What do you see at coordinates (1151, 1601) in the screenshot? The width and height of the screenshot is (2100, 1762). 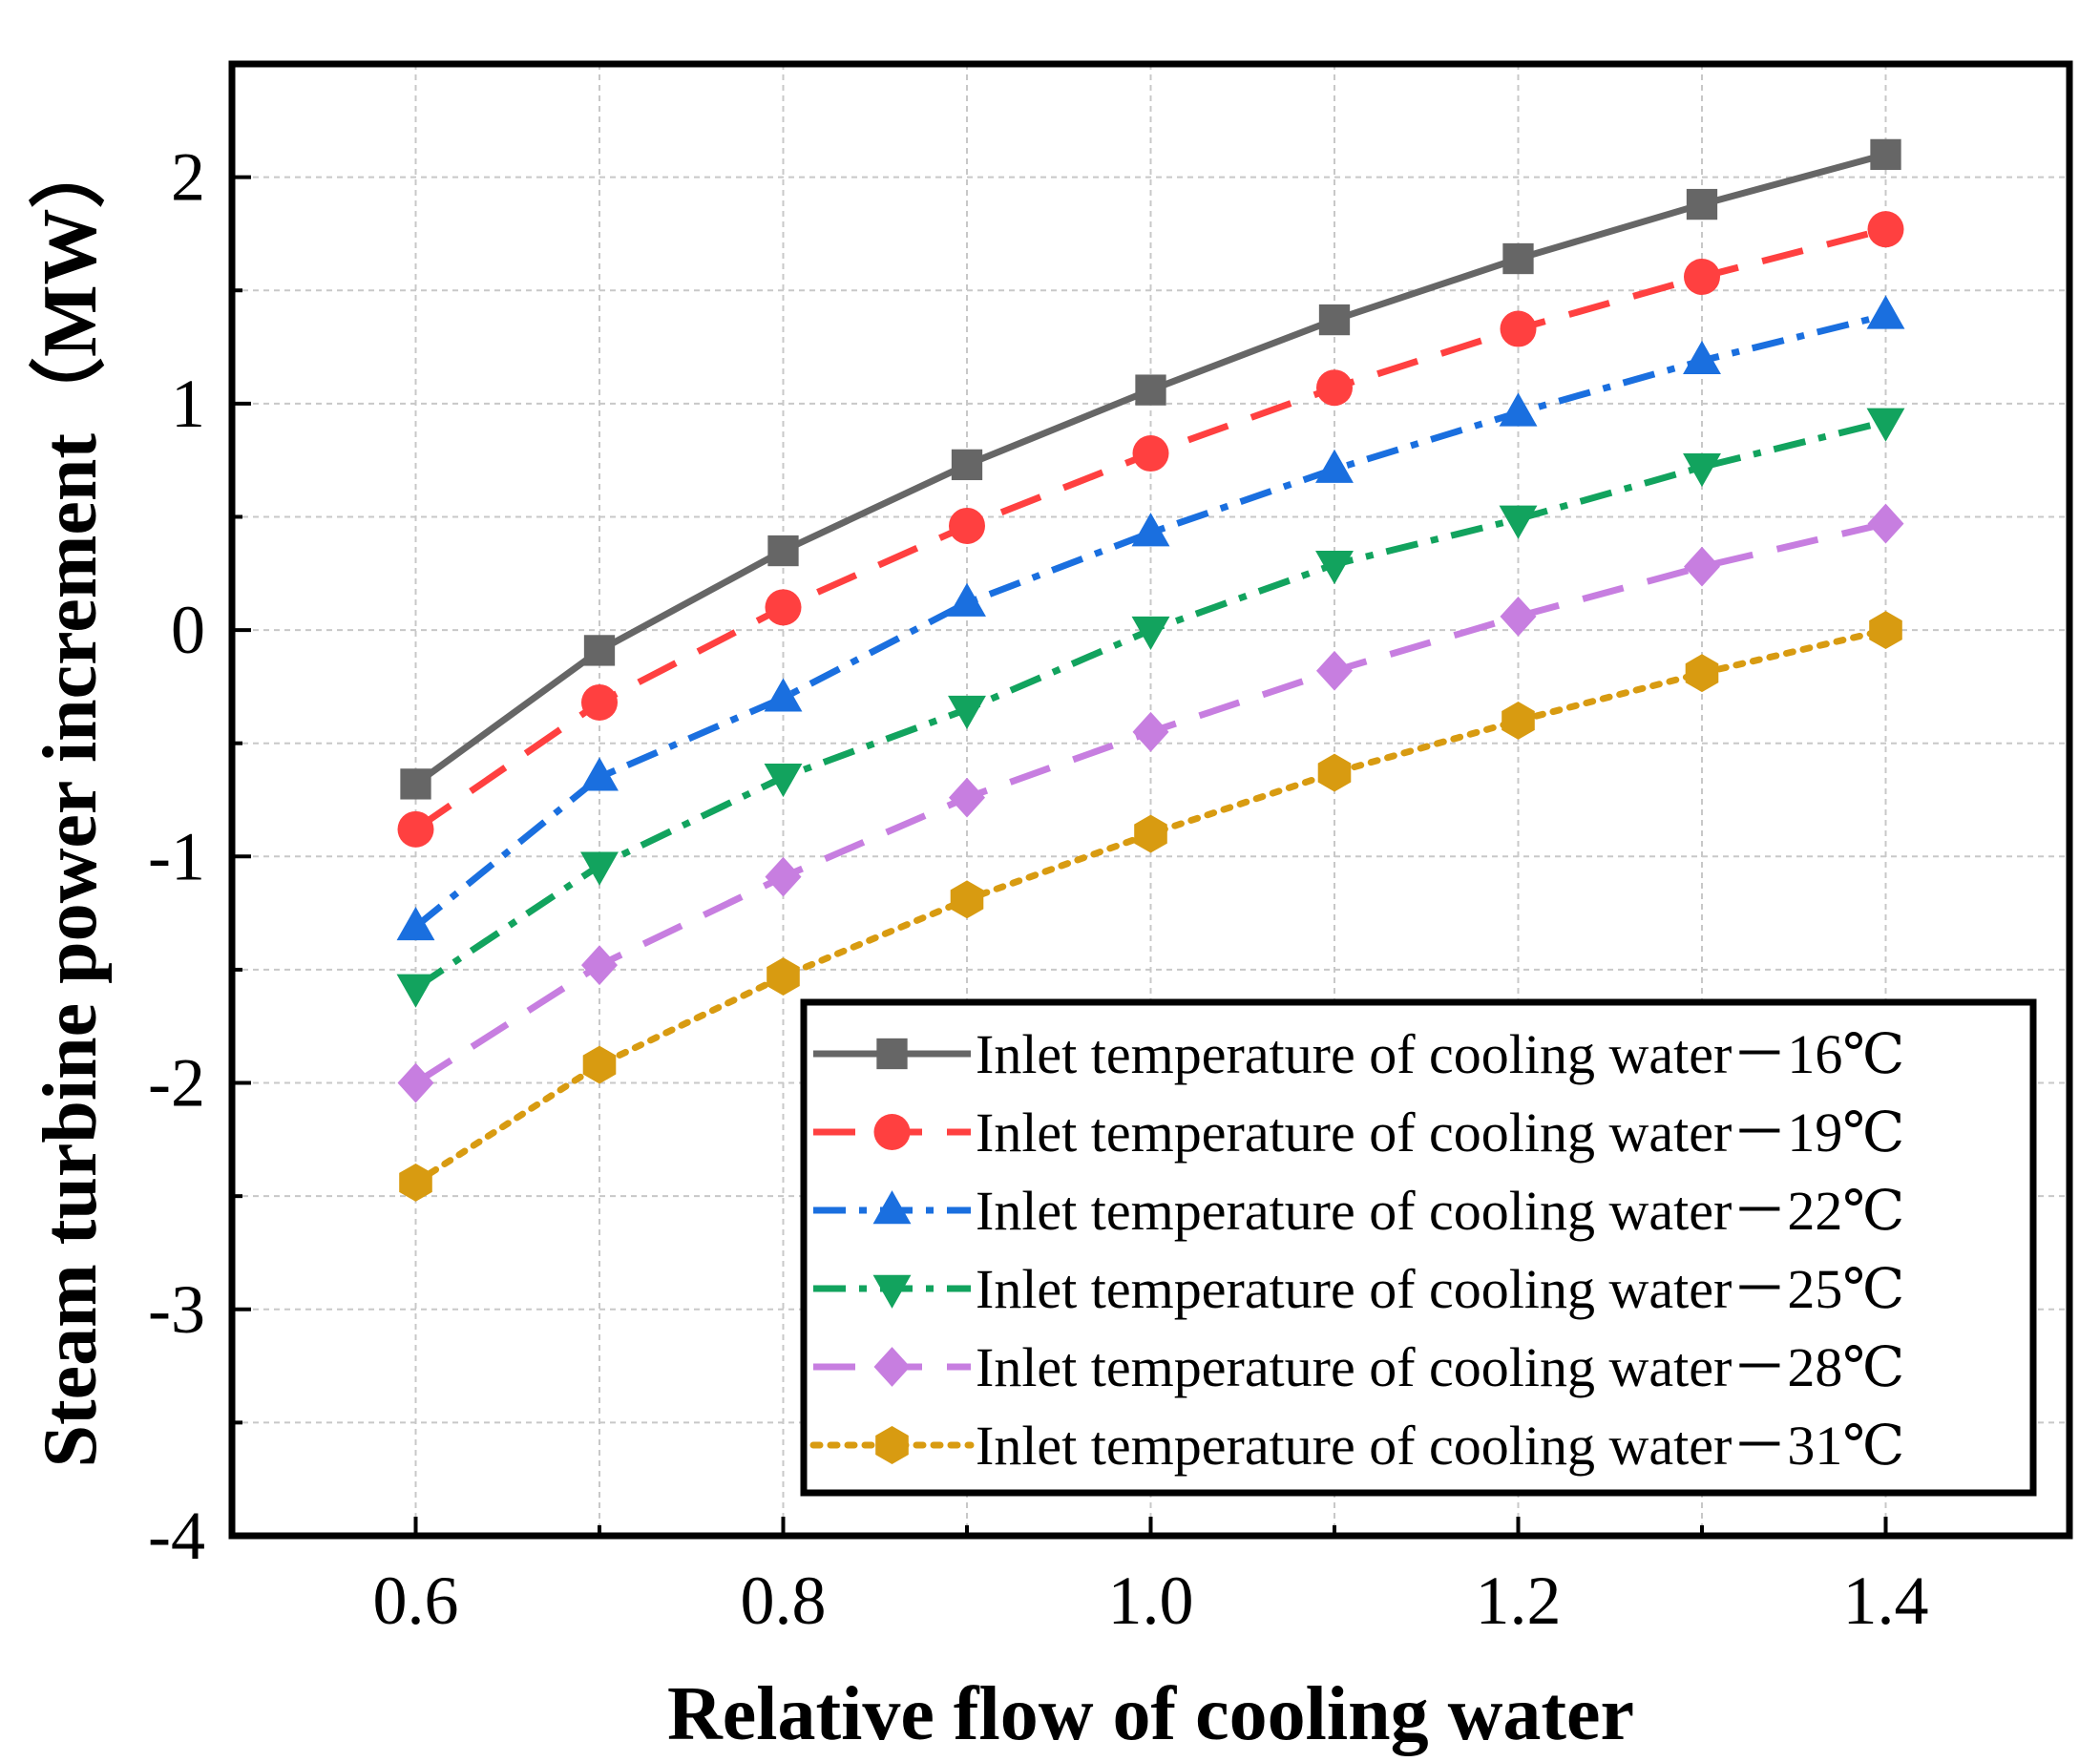 I see `x-tick-label: 1.0` at bounding box center [1151, 1601].